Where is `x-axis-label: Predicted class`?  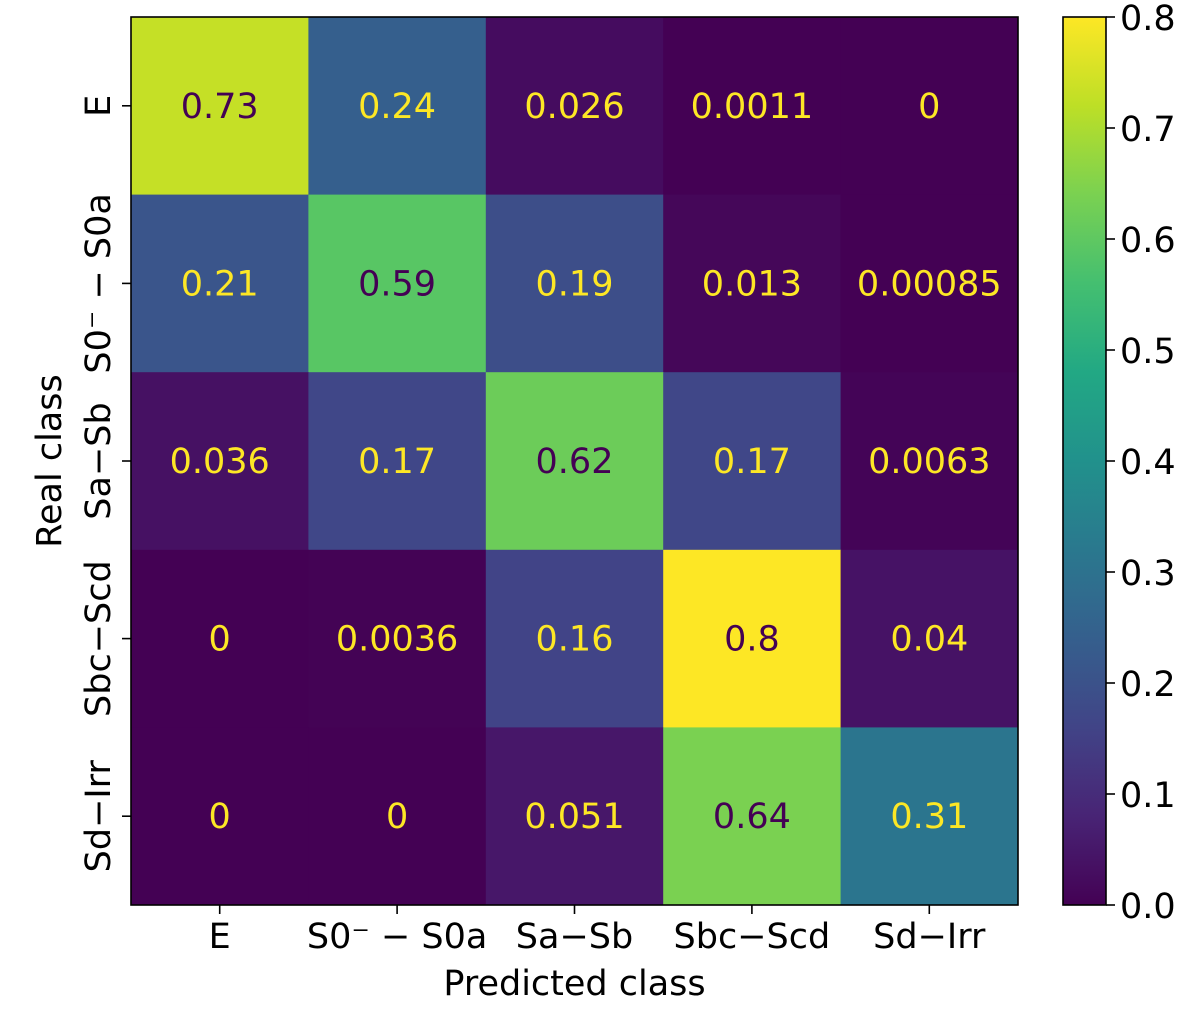
x-axis-label: Predicted class is located at coordinates (574, 984).